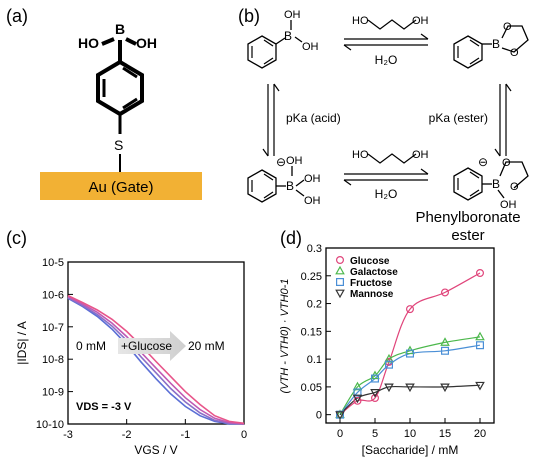 The width and height of the screenshot is (550, 465). Describe the element at coordinates (371, 283) in the screenshot. I see `legend-label: Fructose` at that location.